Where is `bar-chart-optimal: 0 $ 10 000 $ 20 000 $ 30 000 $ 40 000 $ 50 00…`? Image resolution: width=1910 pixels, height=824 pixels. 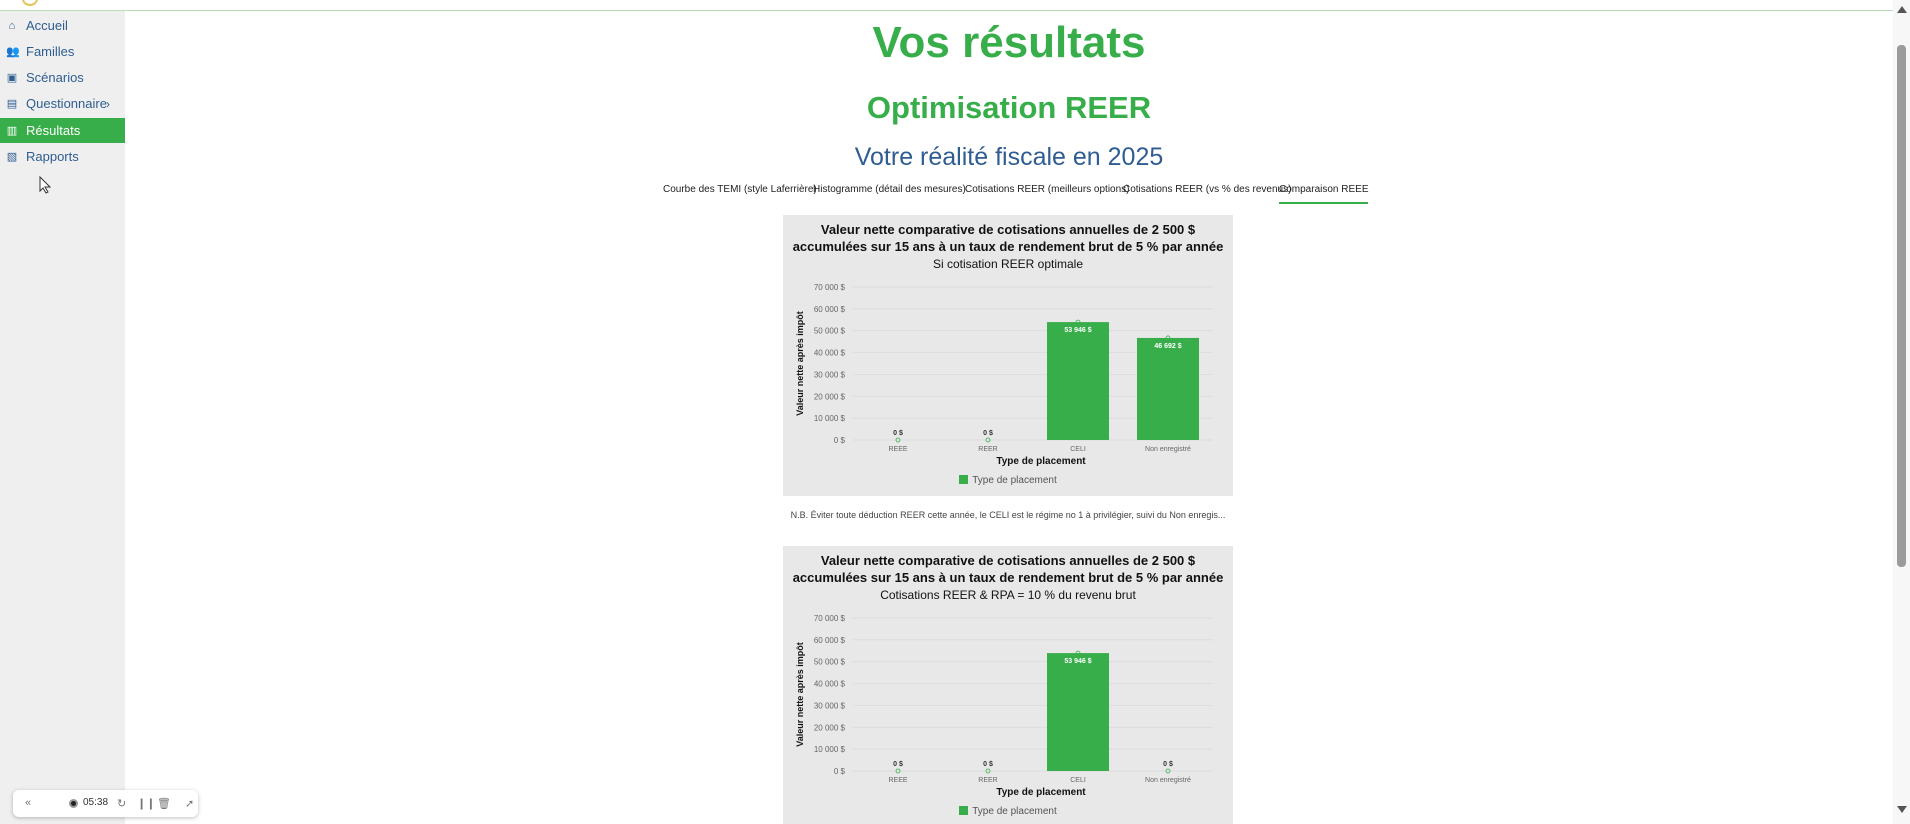
bar-chart-optimal: 0 $ 10 000 $ 20 000 $ 30 000 $ 40 000 $ 50 00… is located at coordinates (1004, 375).